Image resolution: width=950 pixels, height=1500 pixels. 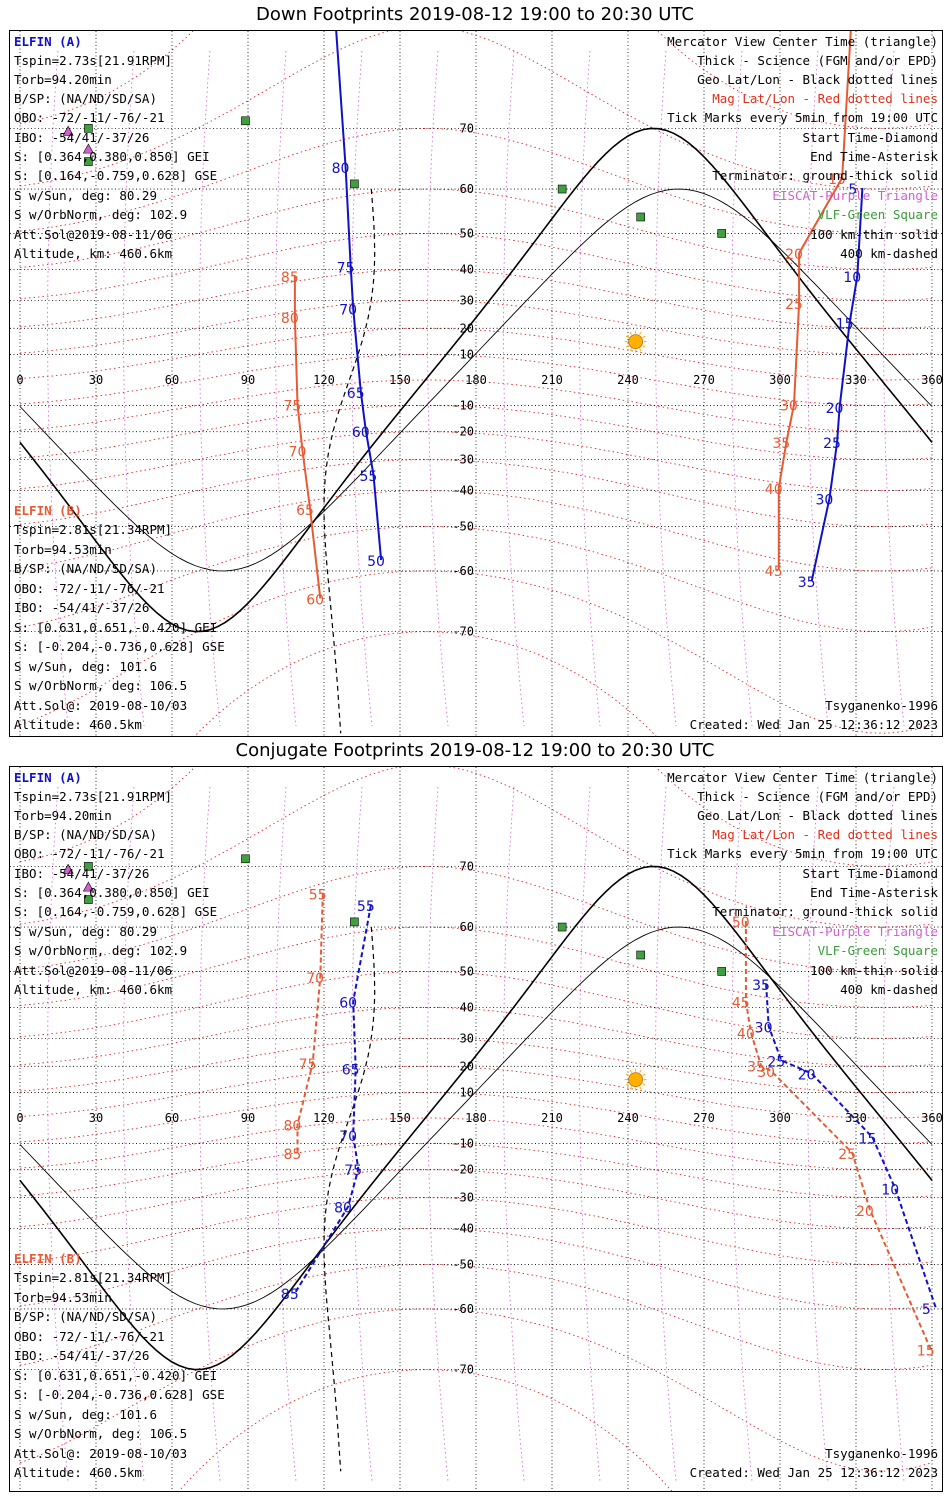 What do you see at coordinates (628, 1118) in the screenshot?
I see `lon-tick-label: 240` at bounding box center [628, 1118].